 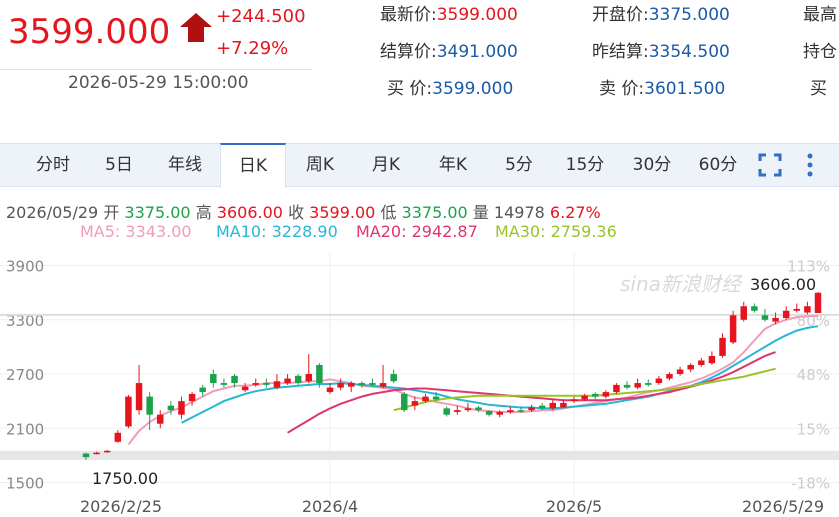 I want to click on field-open-interest: 持仓, so click(x=820, y=49).